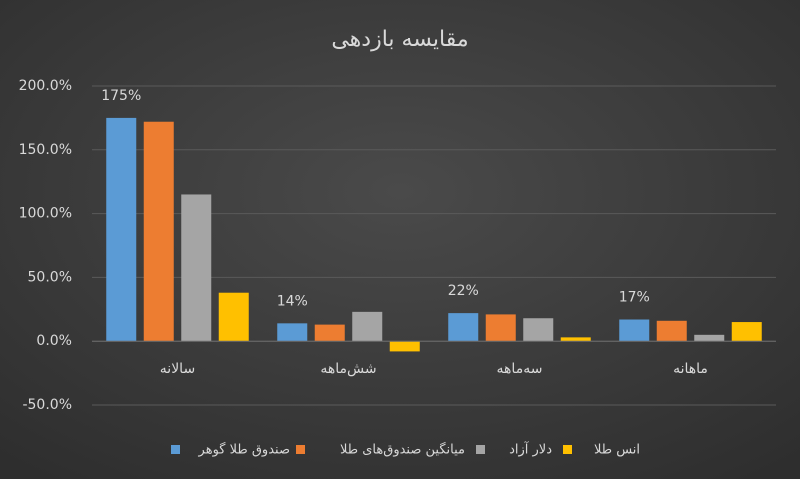  Describe the element at coordinates (45, 150) in the screenshot. I see `y-tick-label: 150.0%` at that location.